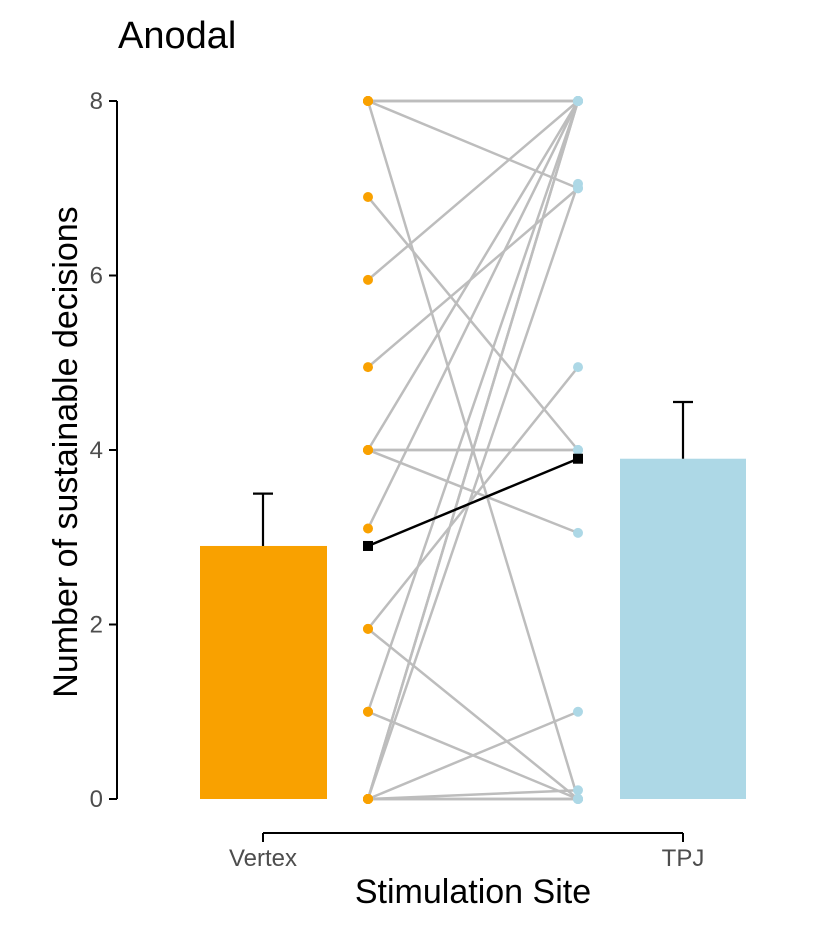  Describe the element at coordinates (96, 450) in the screenshot. I see `y-tick-label: 4` at that location.